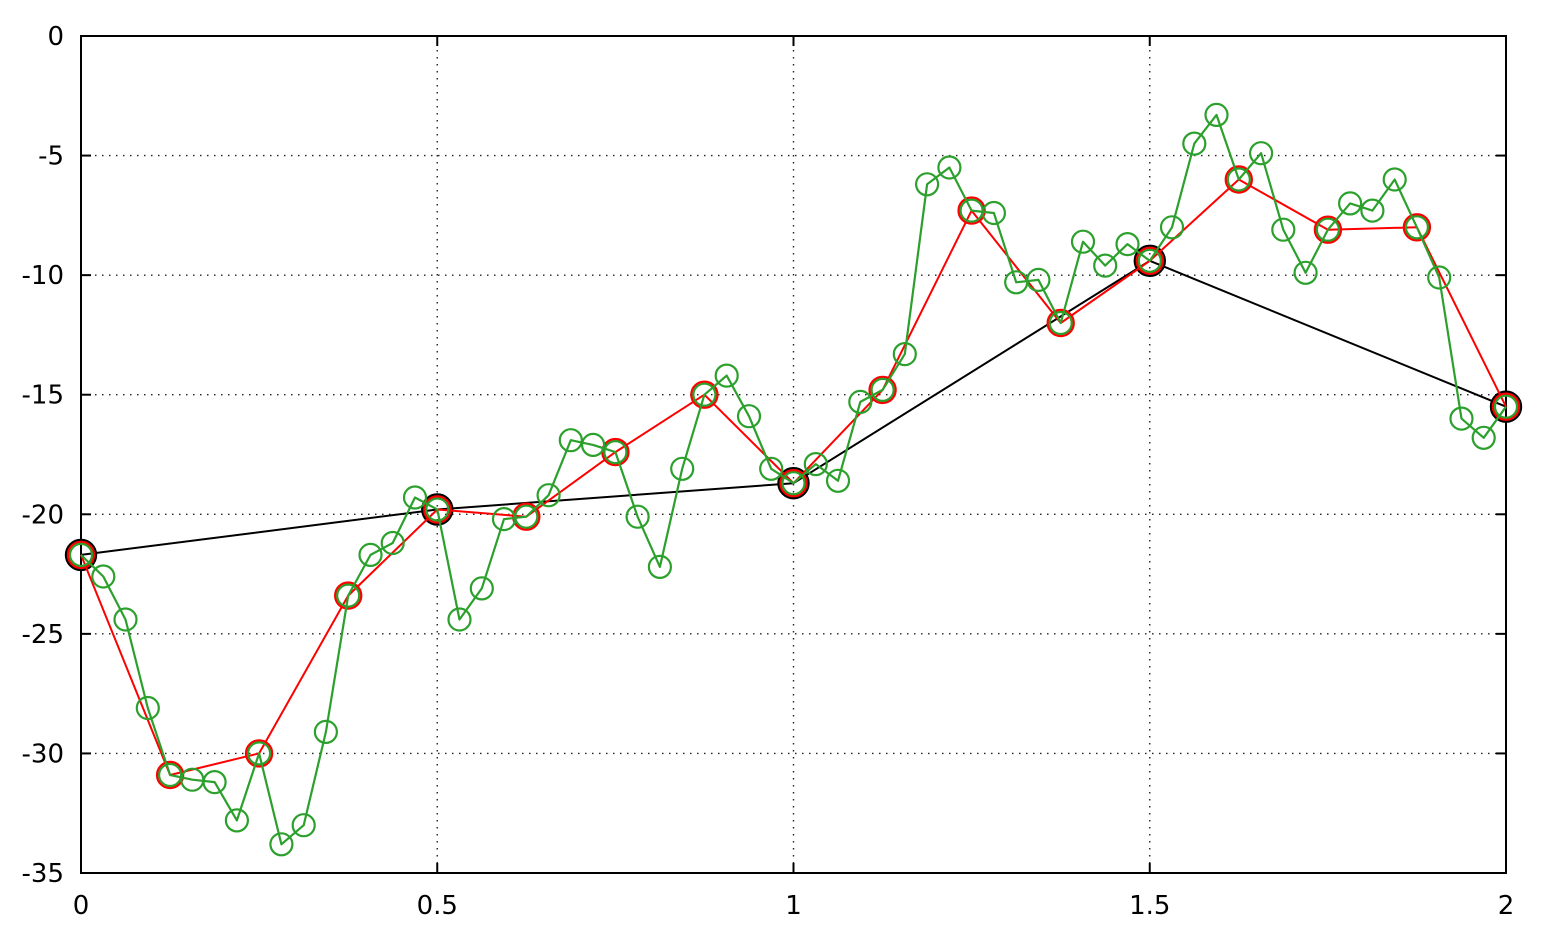  Describe the element at coordinates (43, 874) in the screenshot. I see `y-tick-label: -35` at that location.